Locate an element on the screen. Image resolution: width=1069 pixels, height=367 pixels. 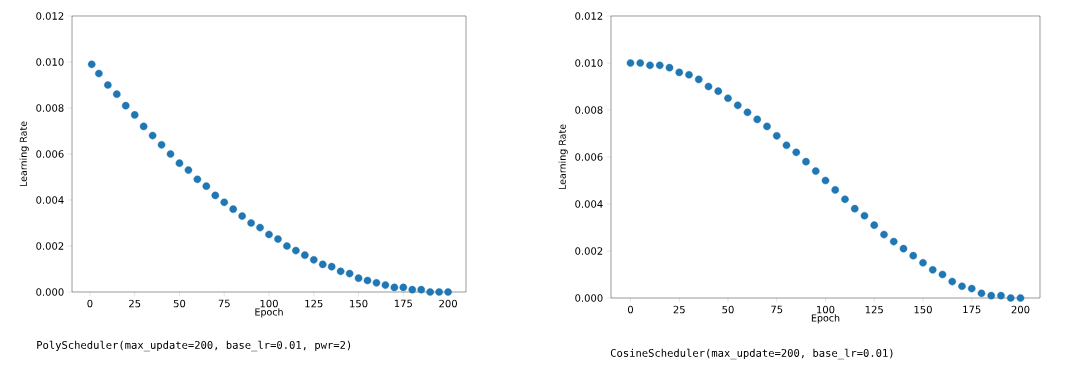
text: PolyScheduler(max_update=200, base_lr=0.01, pwr=2) is located at coordinates (194, 346).